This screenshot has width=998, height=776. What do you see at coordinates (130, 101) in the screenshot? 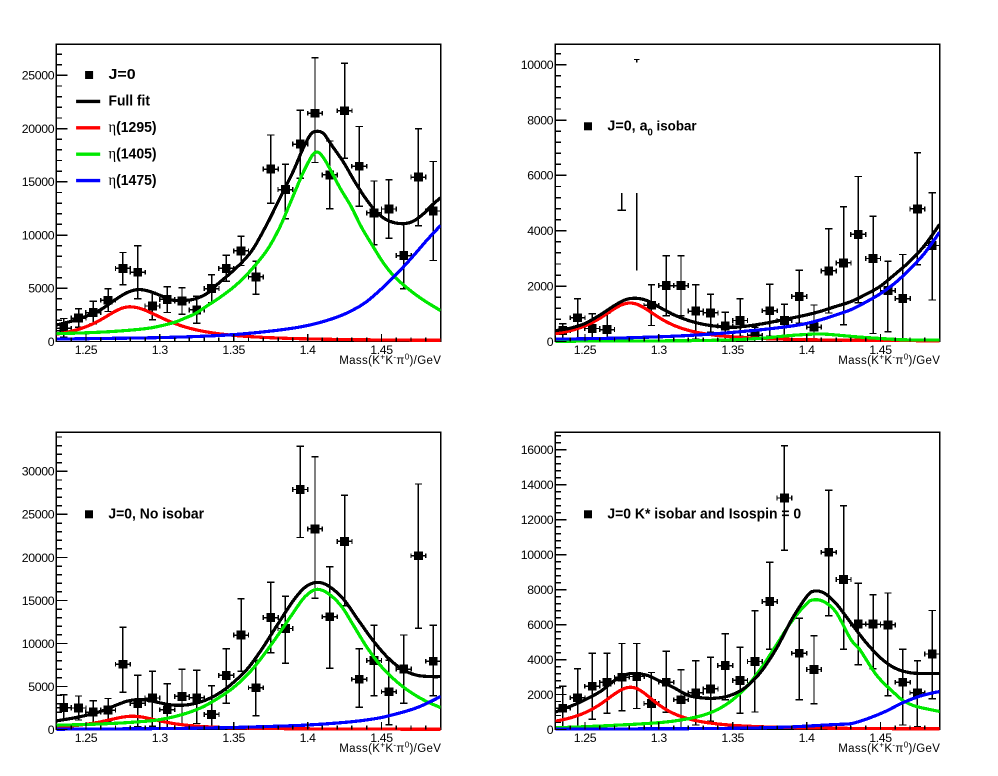
I see `svg-text: Full fit` at bounding box center [130, 101].